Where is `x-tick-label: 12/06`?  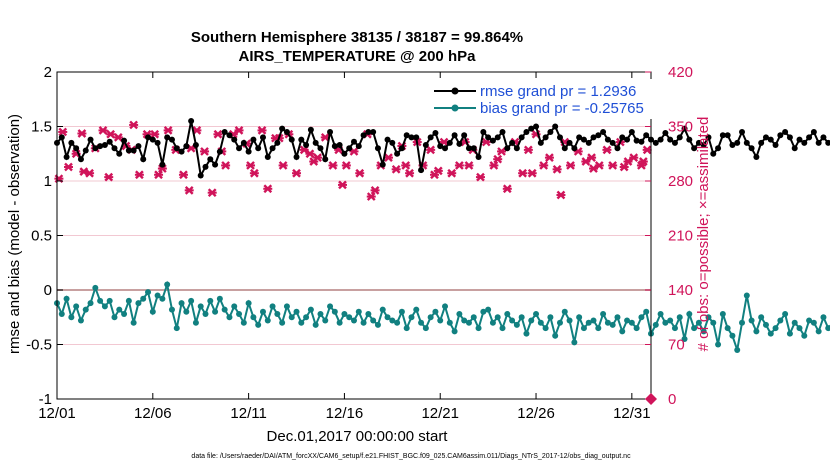 x-tick-label: 12/06 is located at coordinates (153, 413).